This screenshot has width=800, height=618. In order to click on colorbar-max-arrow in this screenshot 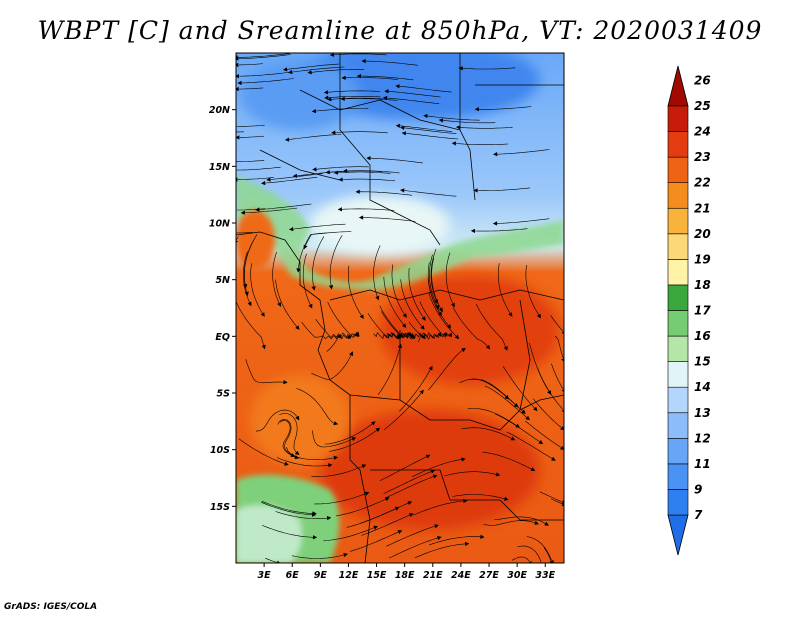, I will do `click(678, 86)`.